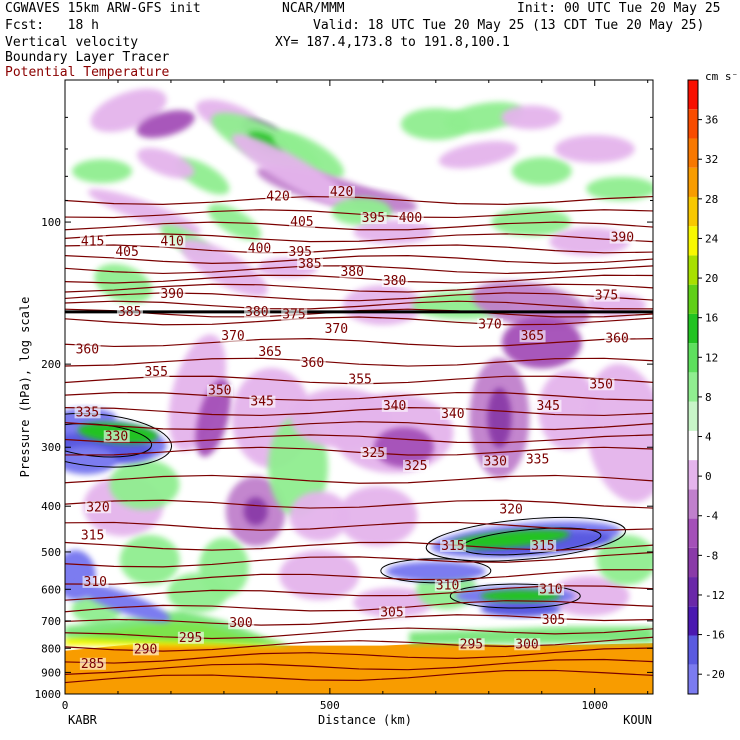 This screenshot has height=740, width=740. Describe the element at coordinates (48, 694) in the screenshot. I see `y-tick-label: 1000` at that location.